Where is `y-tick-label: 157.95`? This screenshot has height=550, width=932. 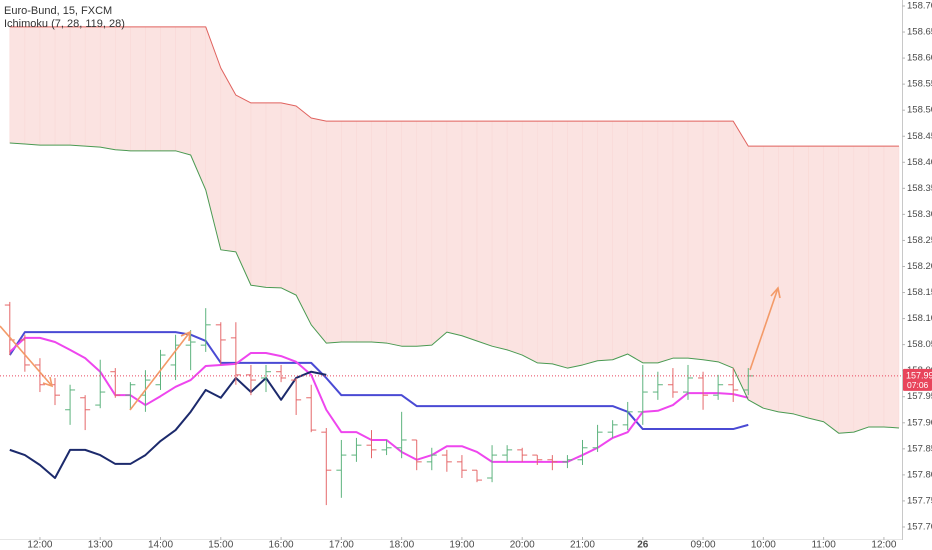
y-tick-label: 157.95 is located at coordinates (919, 396).